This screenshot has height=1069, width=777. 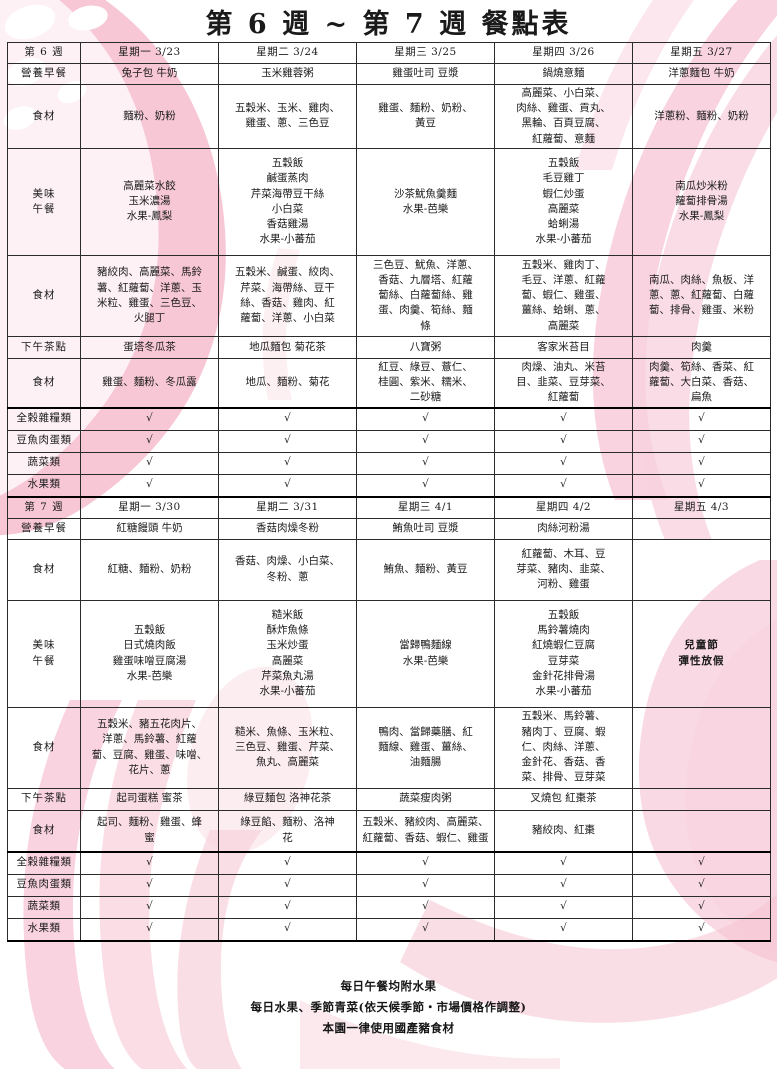 I want to click on week6-snack-ingredients-1: 雞蛋、麵粉、冬瓜露, so click(x=149, y=383).